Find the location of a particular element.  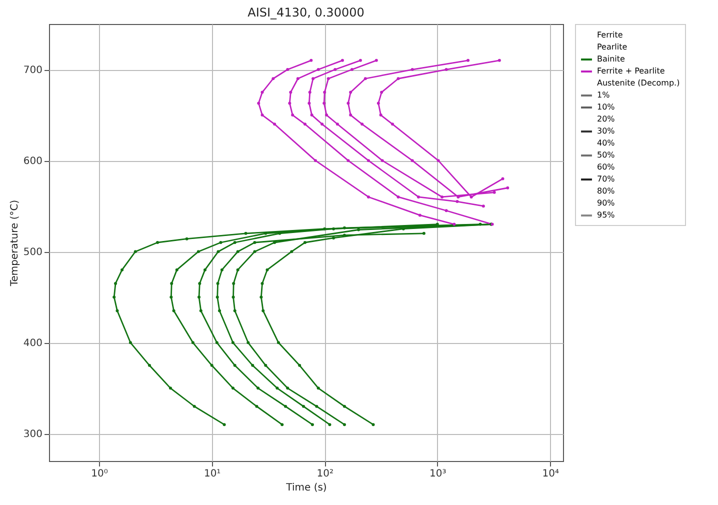

legend-label: Bainite is located at coordinates (611, 59).